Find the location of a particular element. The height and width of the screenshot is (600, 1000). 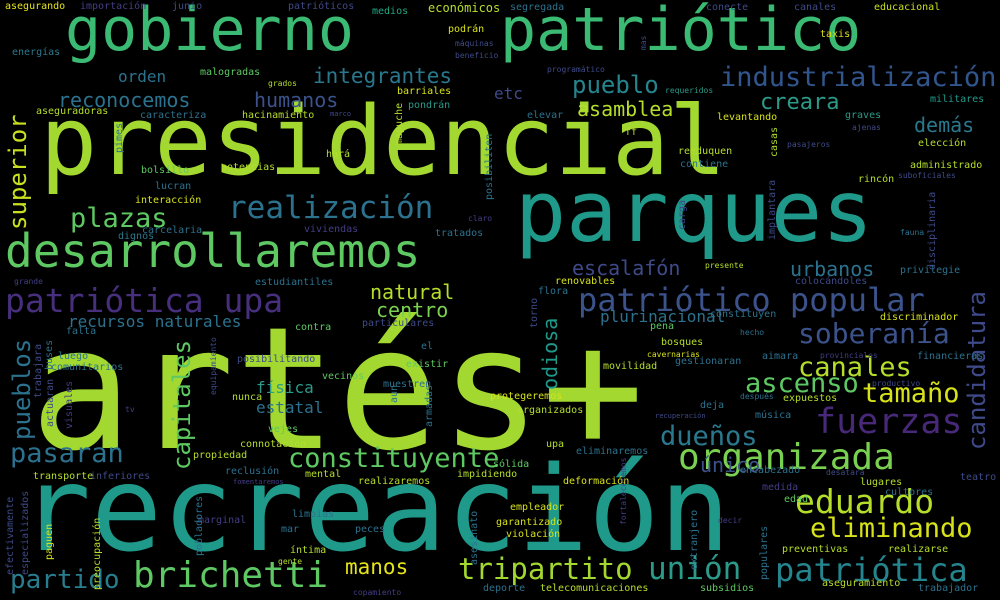

word-falta: falta is located at coordinates (81, 331).